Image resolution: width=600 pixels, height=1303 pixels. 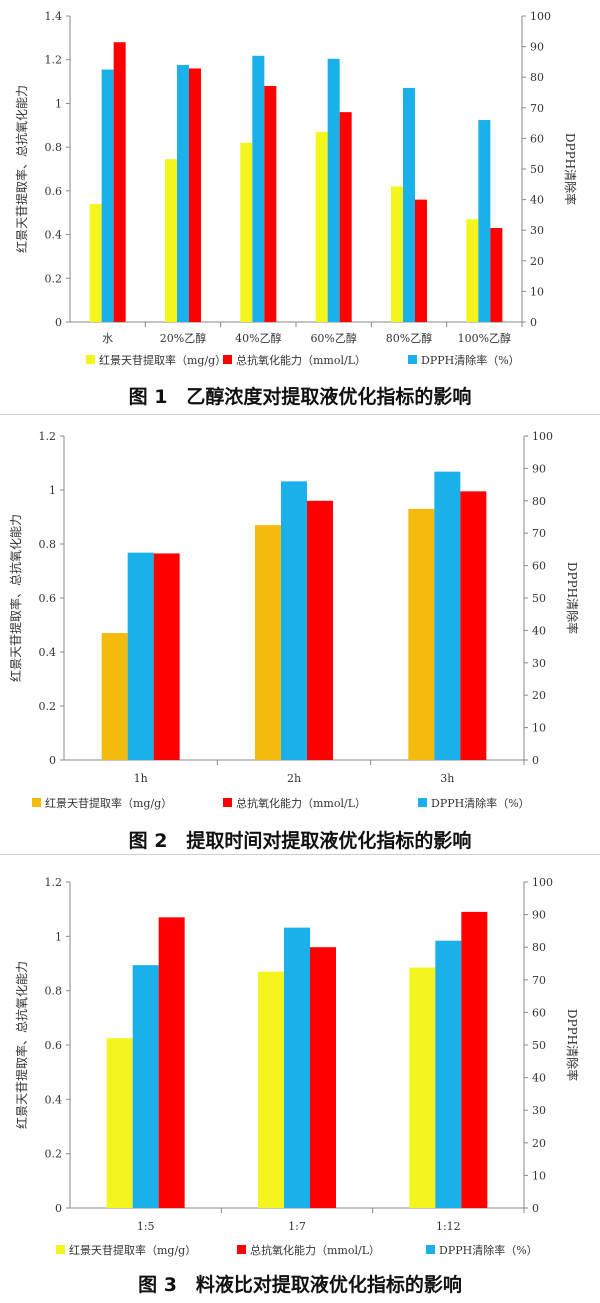 I want to click on x-tick-label: 20%乙醇, so click(x=183, y=338).